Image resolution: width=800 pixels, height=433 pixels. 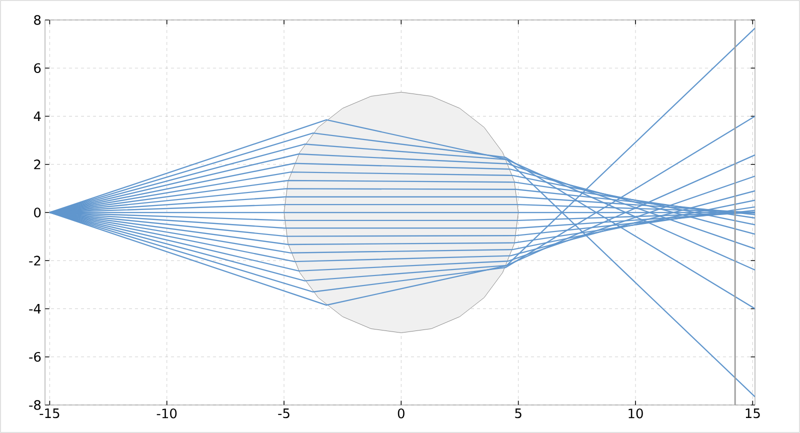 I want to click on x-tick-label: -15, so click(x=50, y=413).